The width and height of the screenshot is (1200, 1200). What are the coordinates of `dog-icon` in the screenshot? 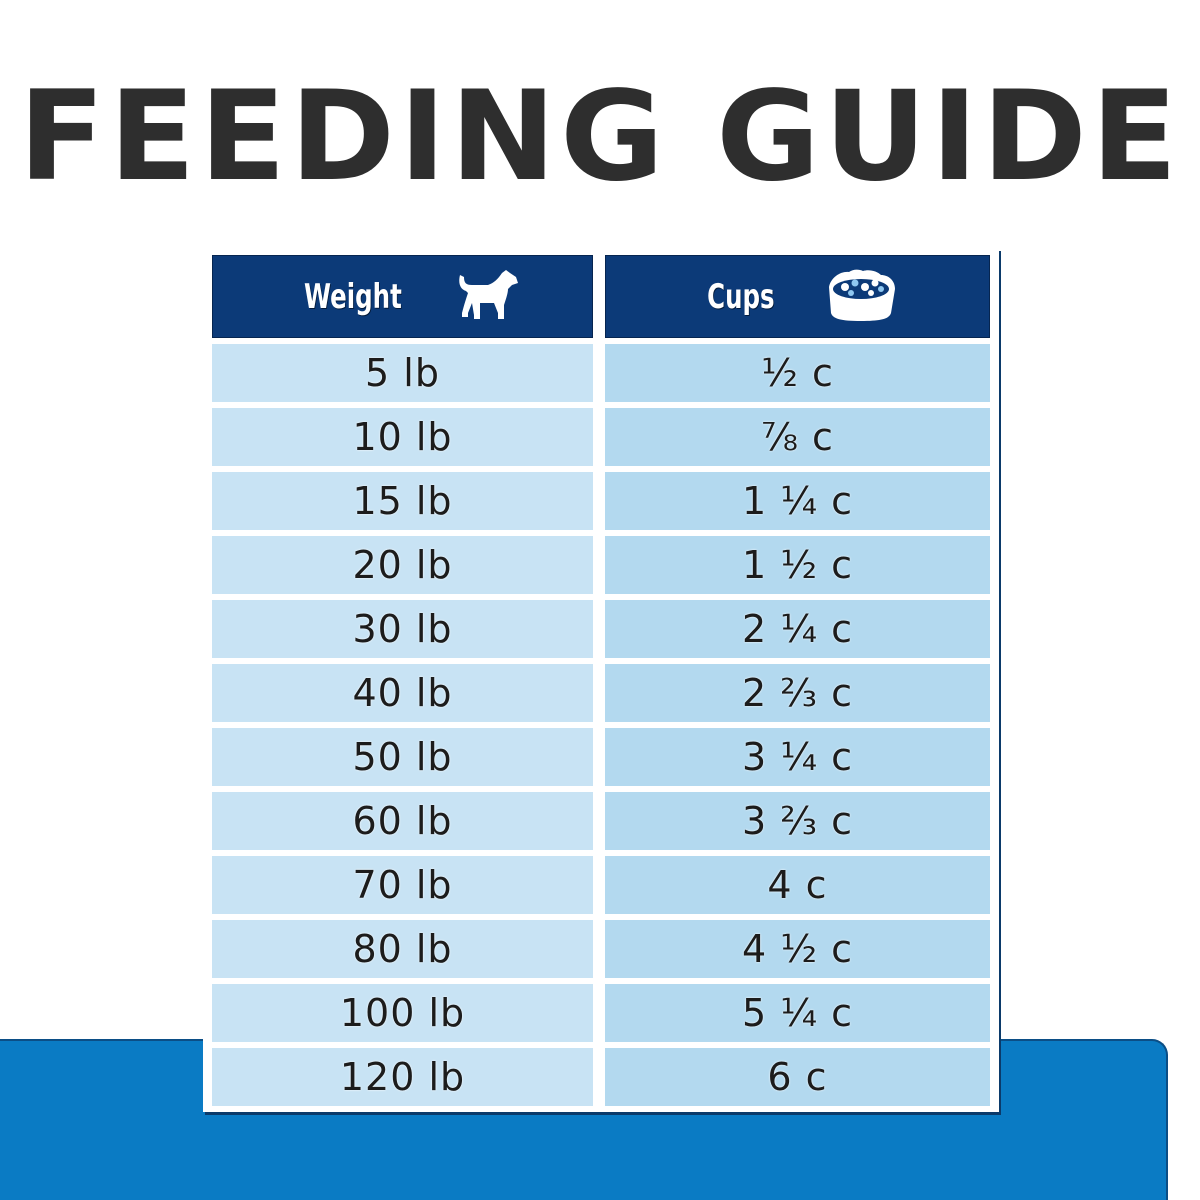 It's located at (487, 297).